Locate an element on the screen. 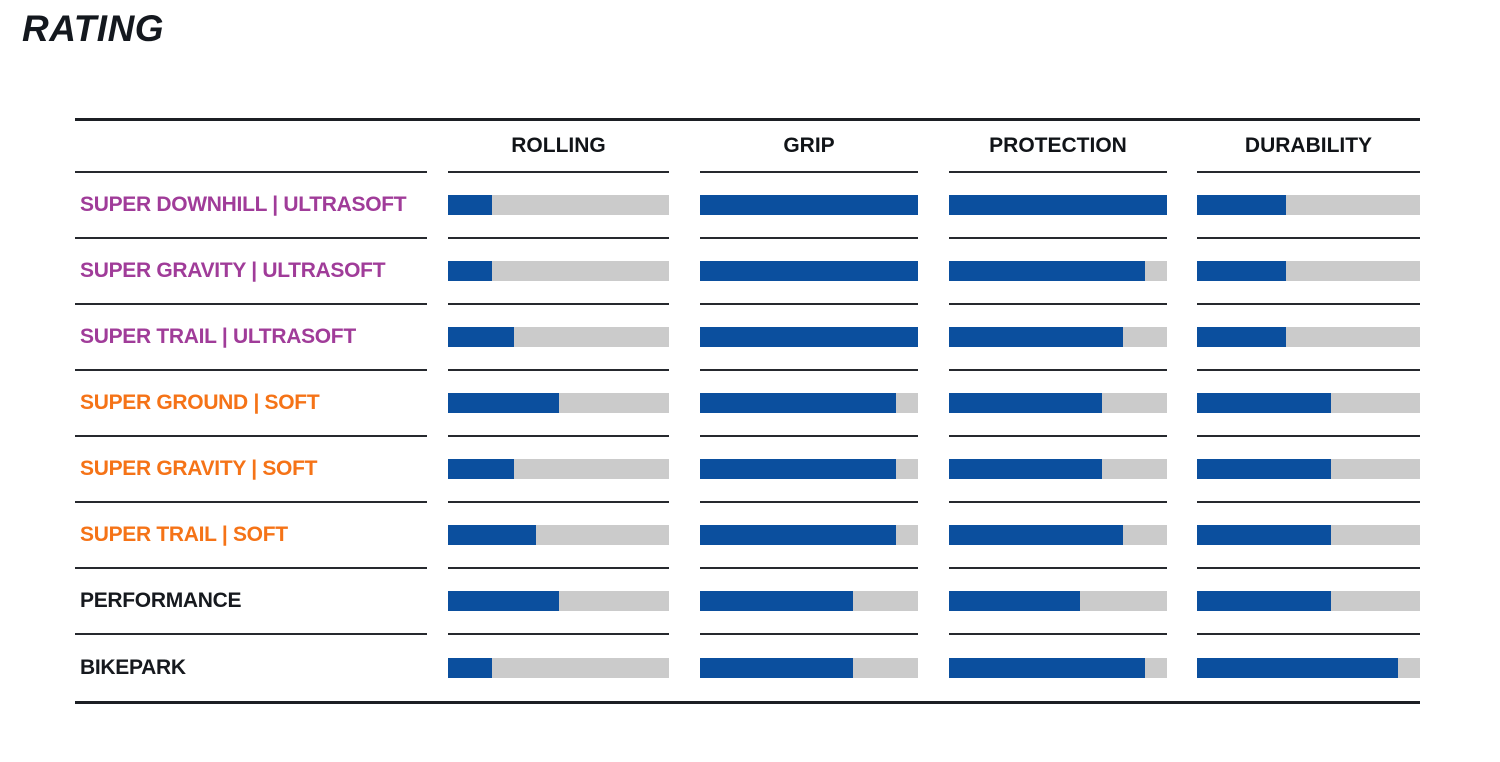 Image resolution: width=1500 pixels, height=762 pixels. column-header-grip: GRIP is located at coordinates (809, 147).